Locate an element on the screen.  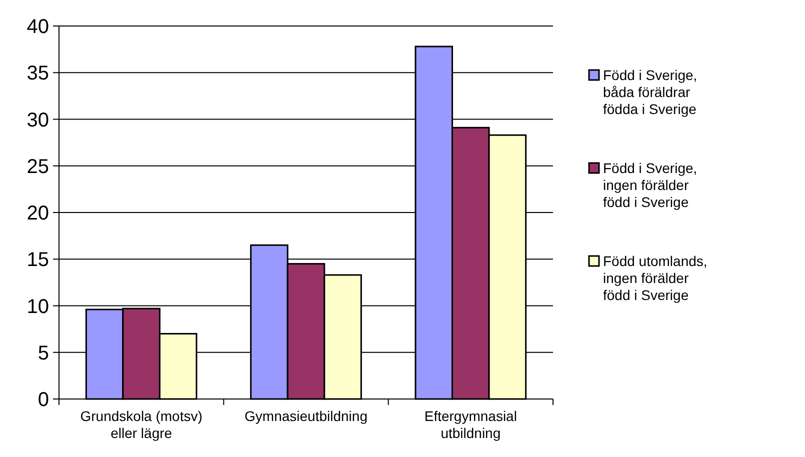
legend-label: Född i Sverige, ingen förälder född i Sverige is located at coordinates (650, 185).